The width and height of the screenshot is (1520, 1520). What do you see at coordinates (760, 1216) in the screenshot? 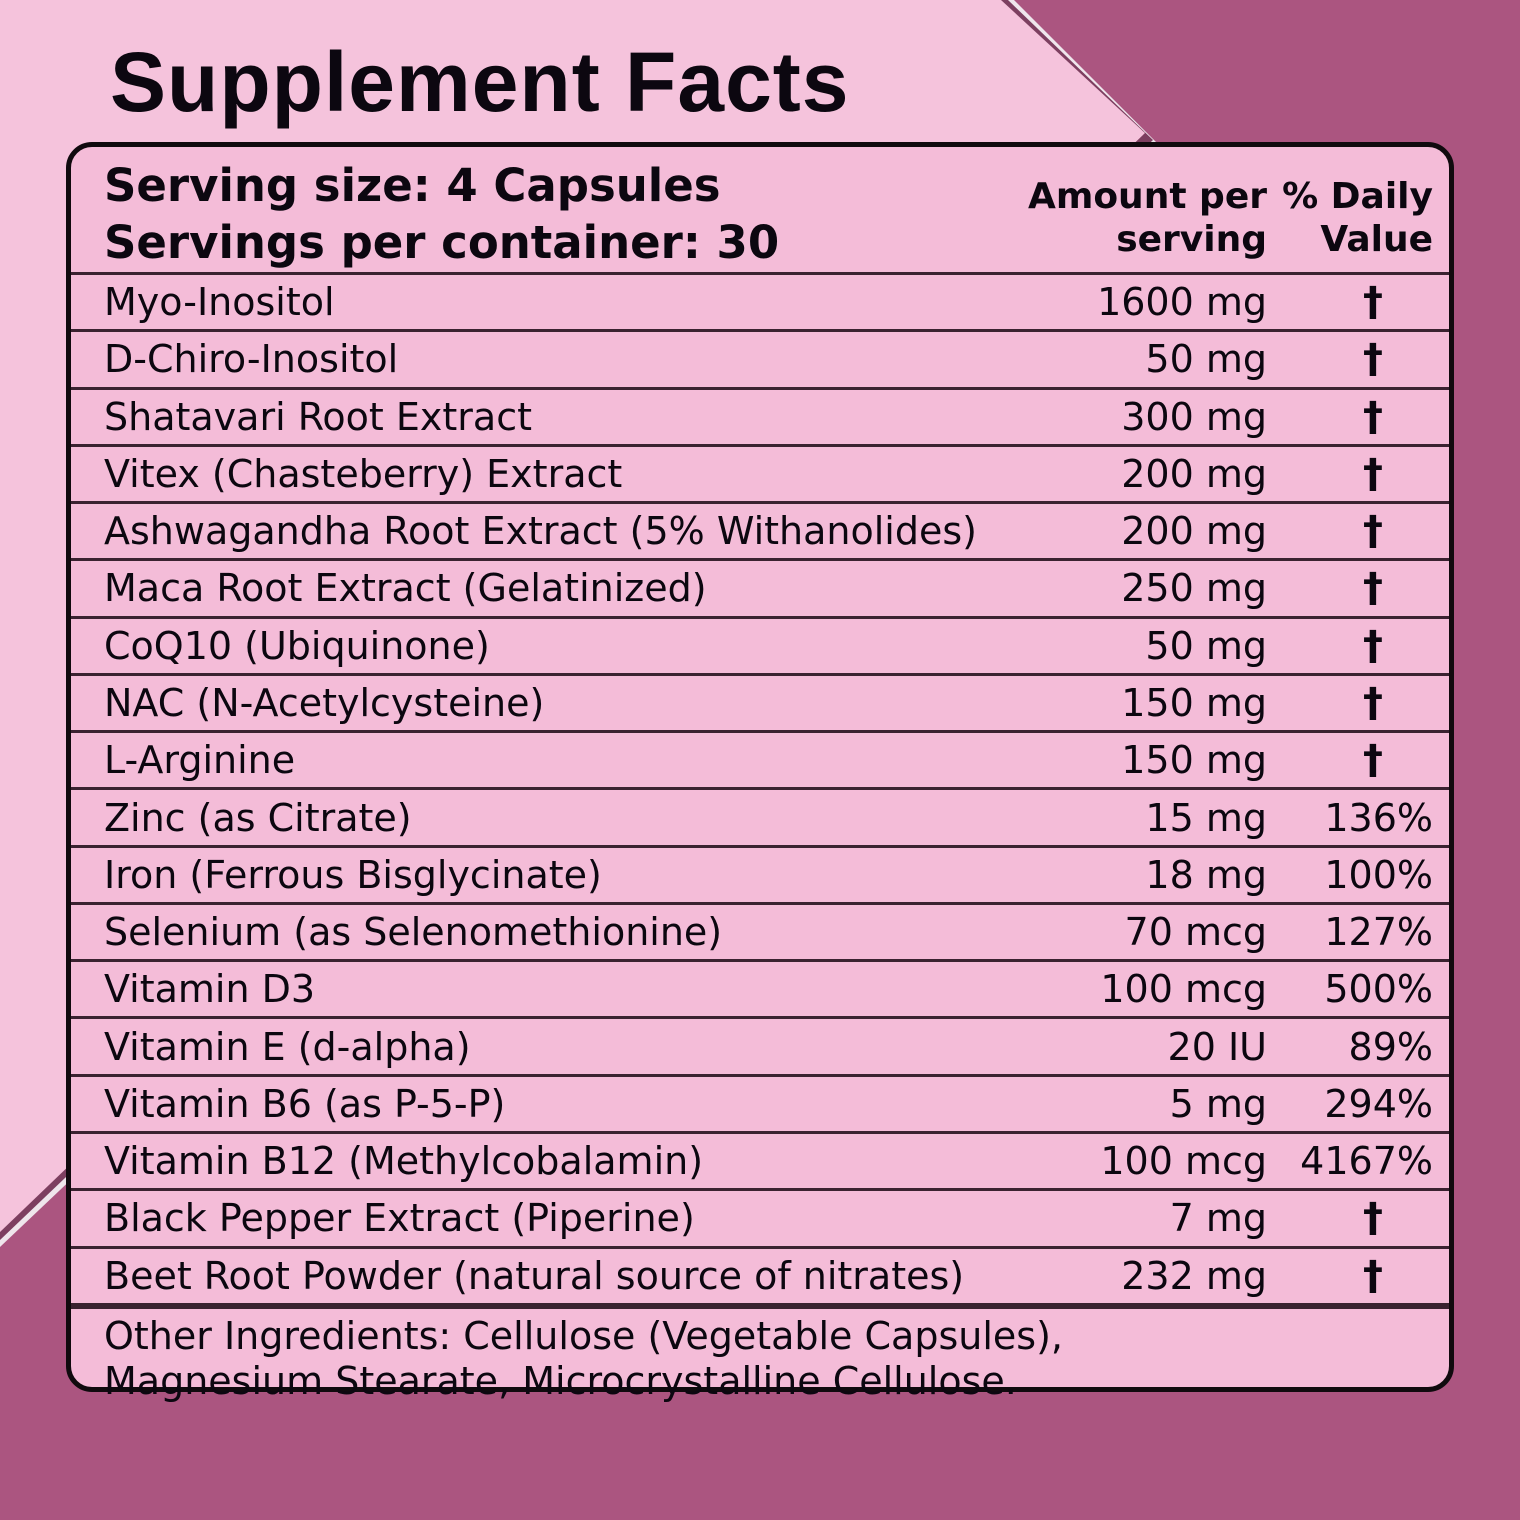
I see `table-row: Black Pepper Extract (Piperine) 7 mg †` at bounding box center [760, 1216].